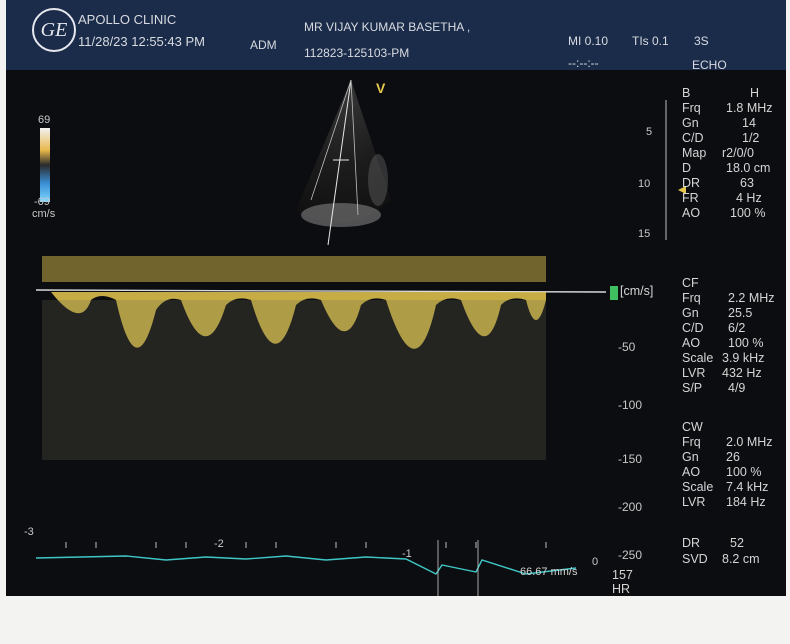 The height and width of the screenshot is (644, 790). Describe the element at coordinates (588, 41) in the screenshot. I see `mi-value: MI 0.10` at that location.